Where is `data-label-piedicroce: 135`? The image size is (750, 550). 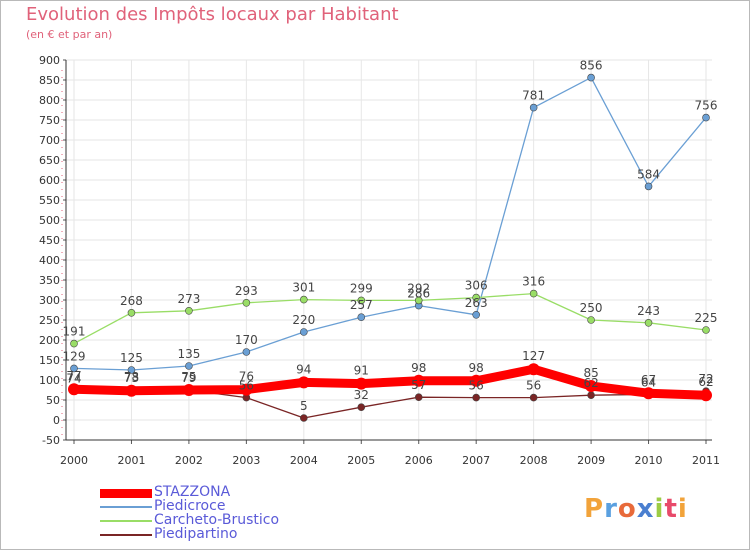 data-label-piedicroce: 135 is located at coordinates (188, 354).